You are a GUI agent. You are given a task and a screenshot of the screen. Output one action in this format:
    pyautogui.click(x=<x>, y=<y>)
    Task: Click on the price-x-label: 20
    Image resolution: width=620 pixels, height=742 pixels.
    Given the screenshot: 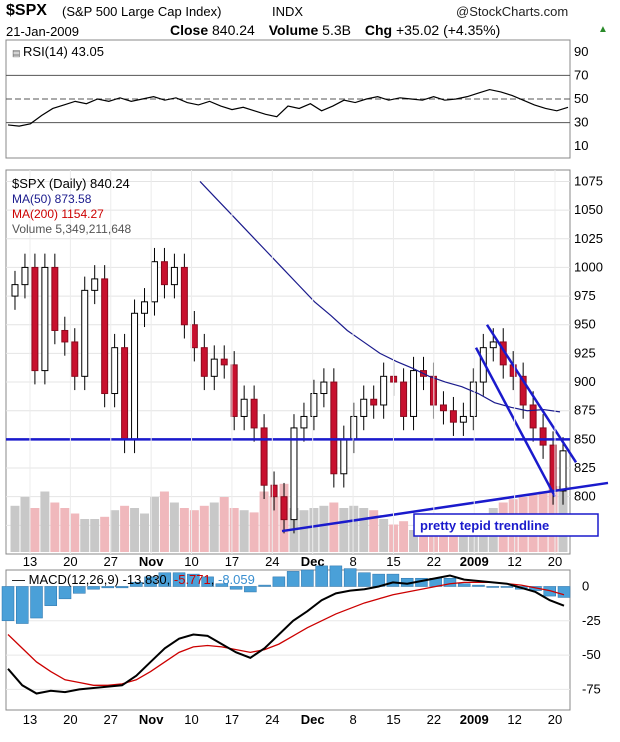 What is the action you would take?
    pyautogui.click(x=555, y=561)
    